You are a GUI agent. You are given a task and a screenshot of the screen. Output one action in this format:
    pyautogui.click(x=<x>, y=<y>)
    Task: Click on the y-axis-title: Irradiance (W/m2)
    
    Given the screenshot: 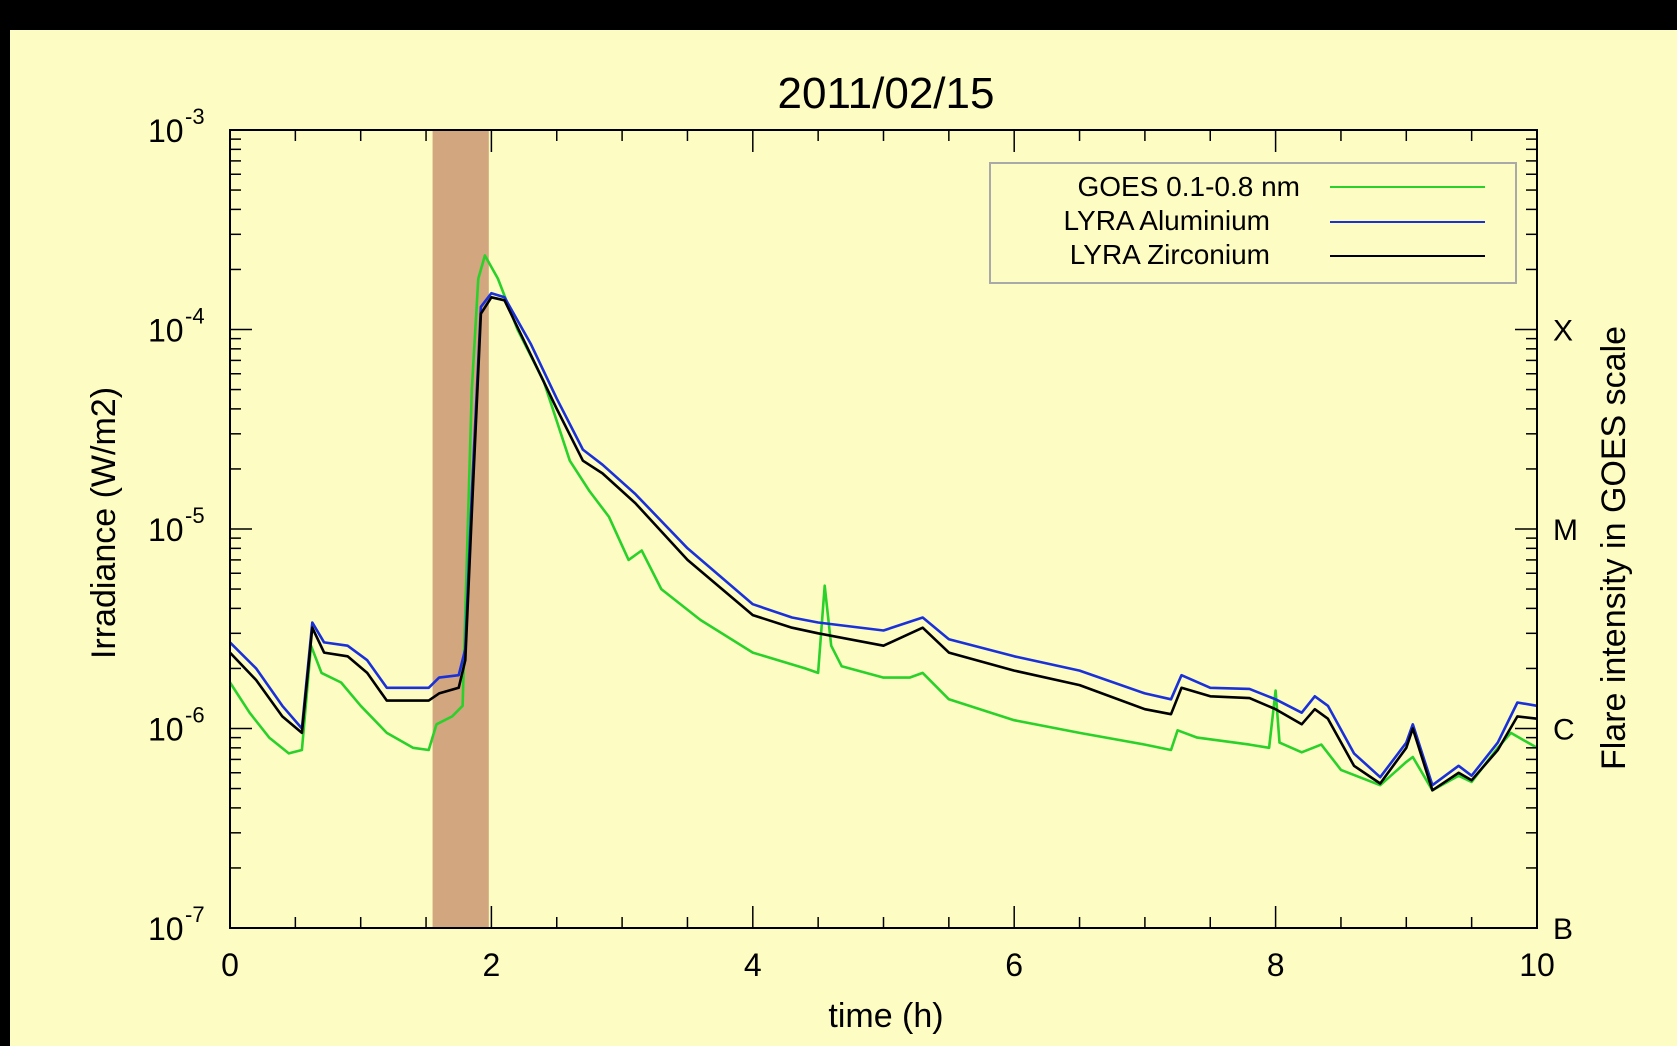 What is the action you would take?
    pyautogui.click(x=104, y=523)
    